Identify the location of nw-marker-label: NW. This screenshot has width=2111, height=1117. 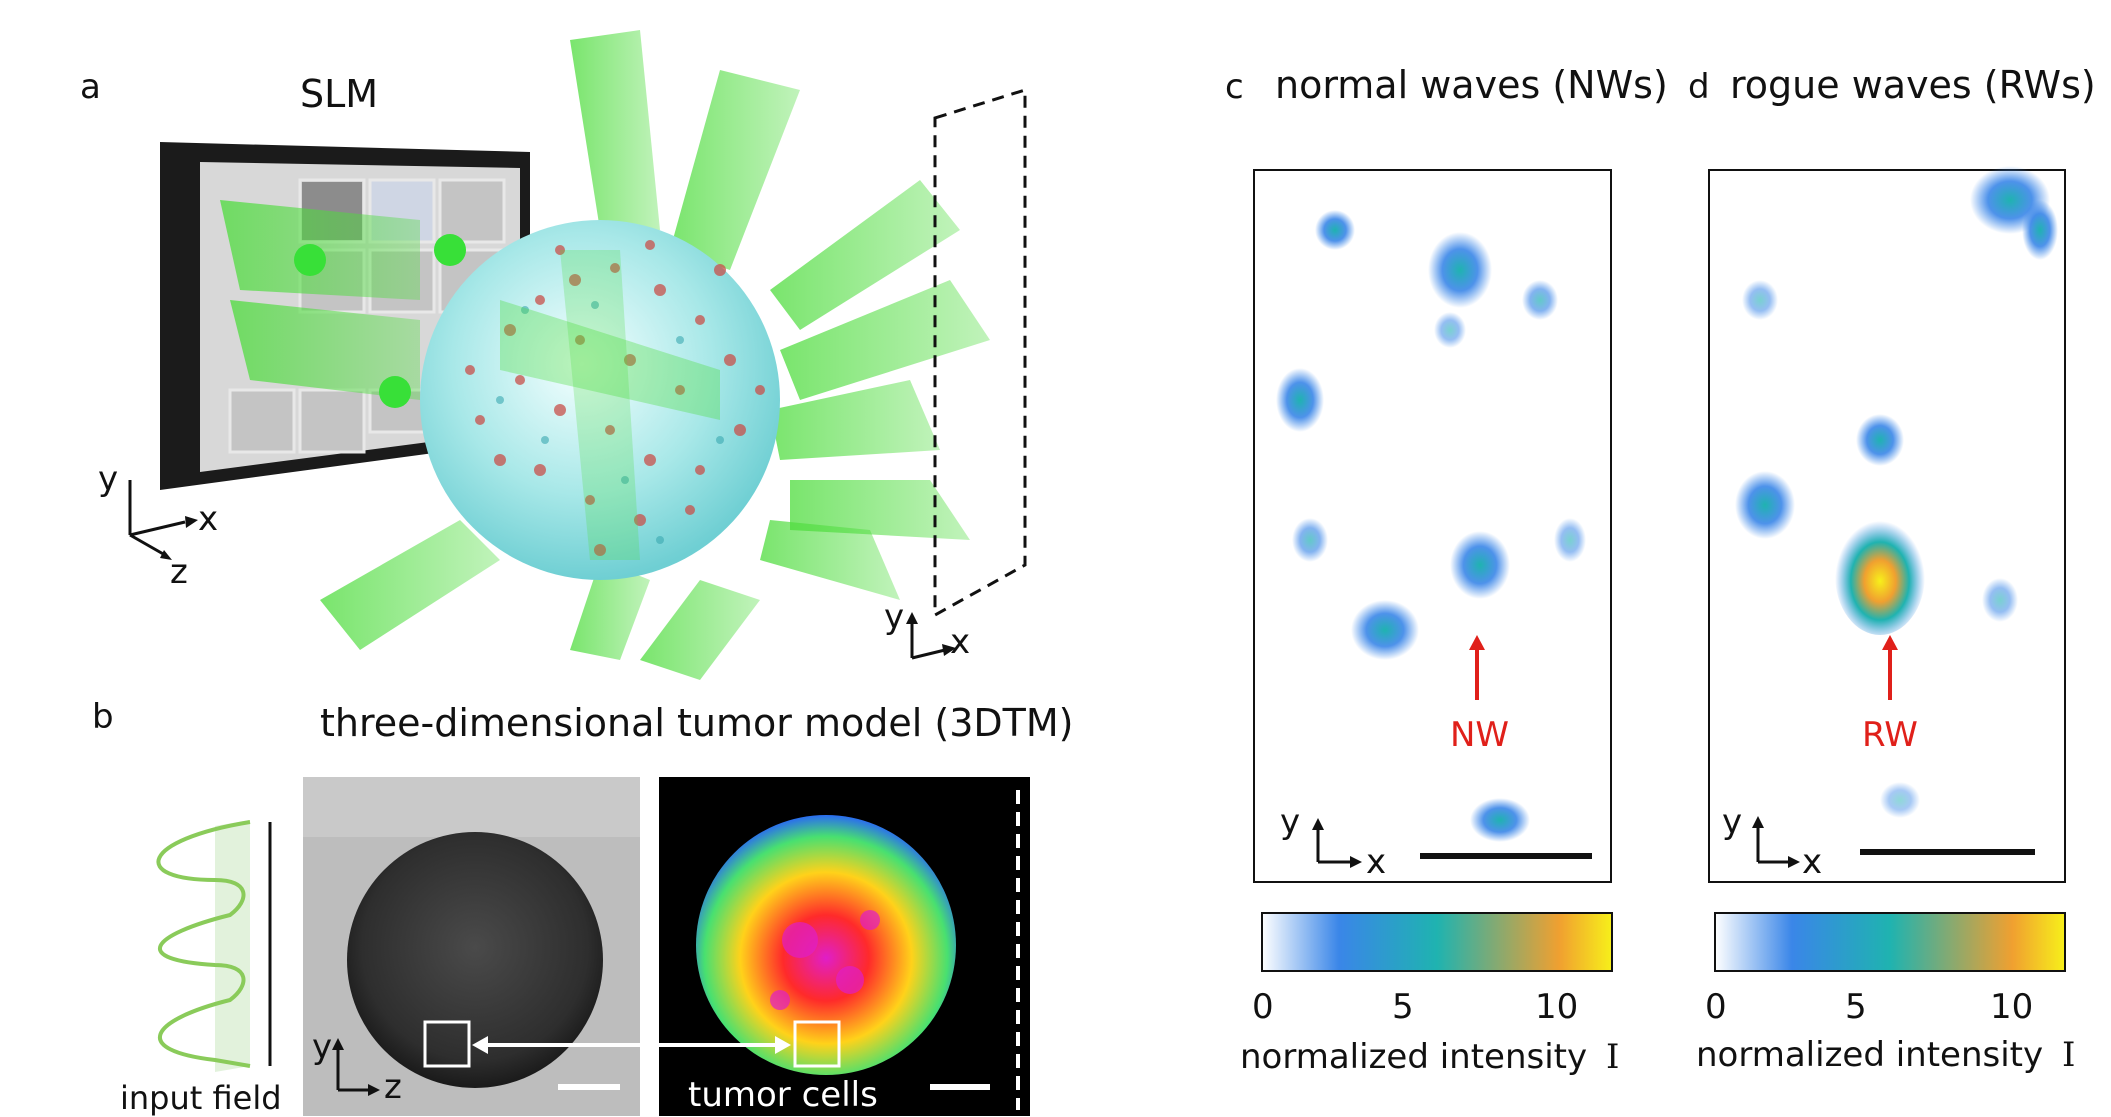
(1480, 735).